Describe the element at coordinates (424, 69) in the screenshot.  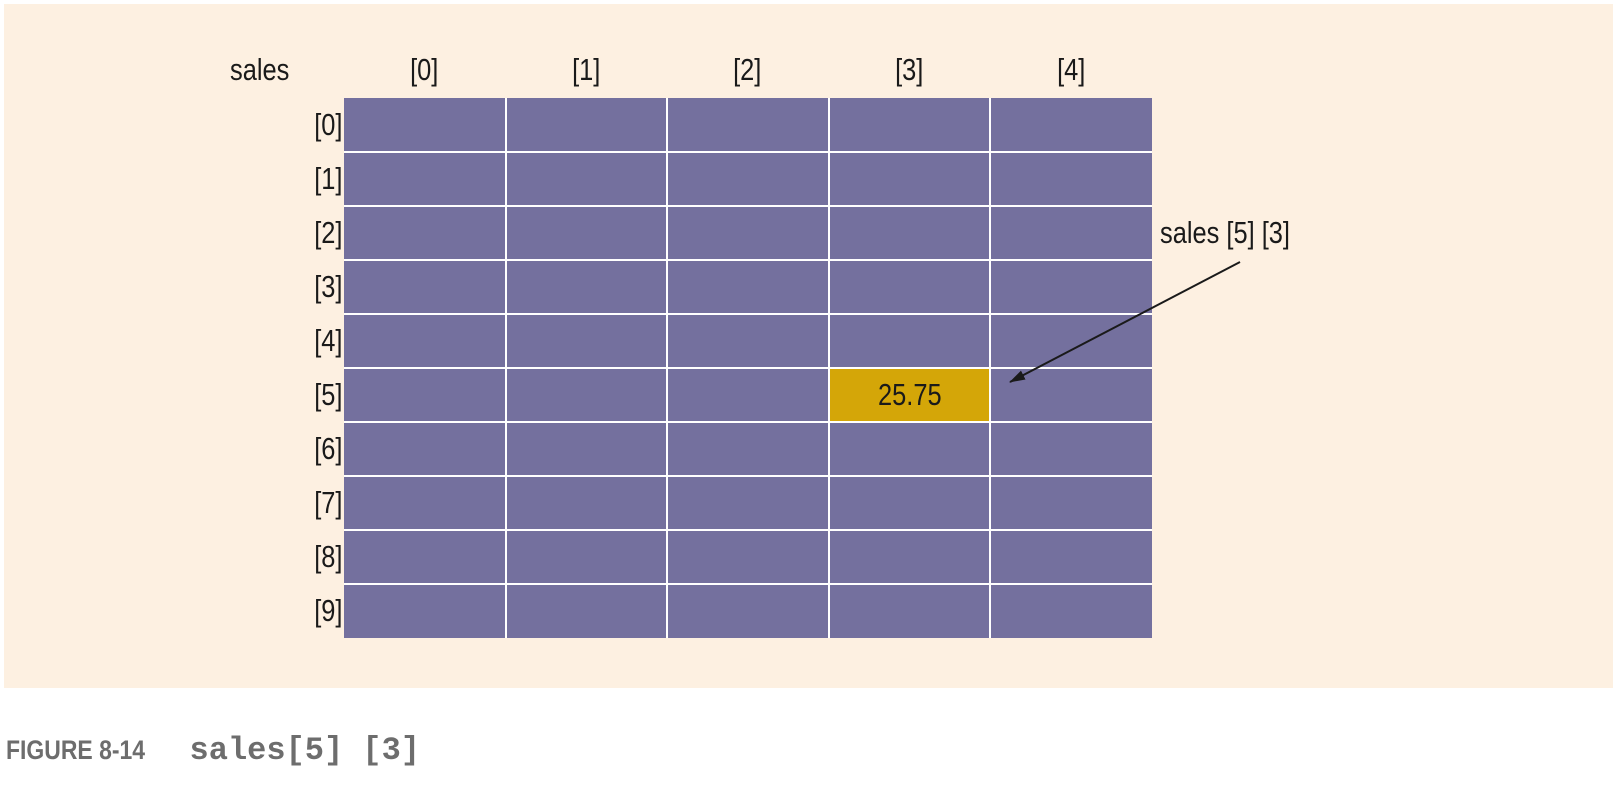
I see `column-header: [0]` at that location.